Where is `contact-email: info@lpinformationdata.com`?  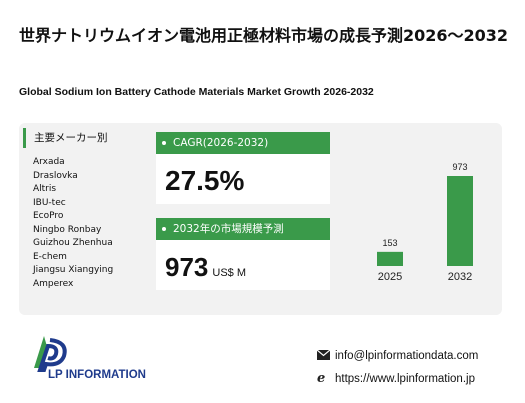
contact-email: info@lpinformationdata.com is located at coordinates (397, 356).